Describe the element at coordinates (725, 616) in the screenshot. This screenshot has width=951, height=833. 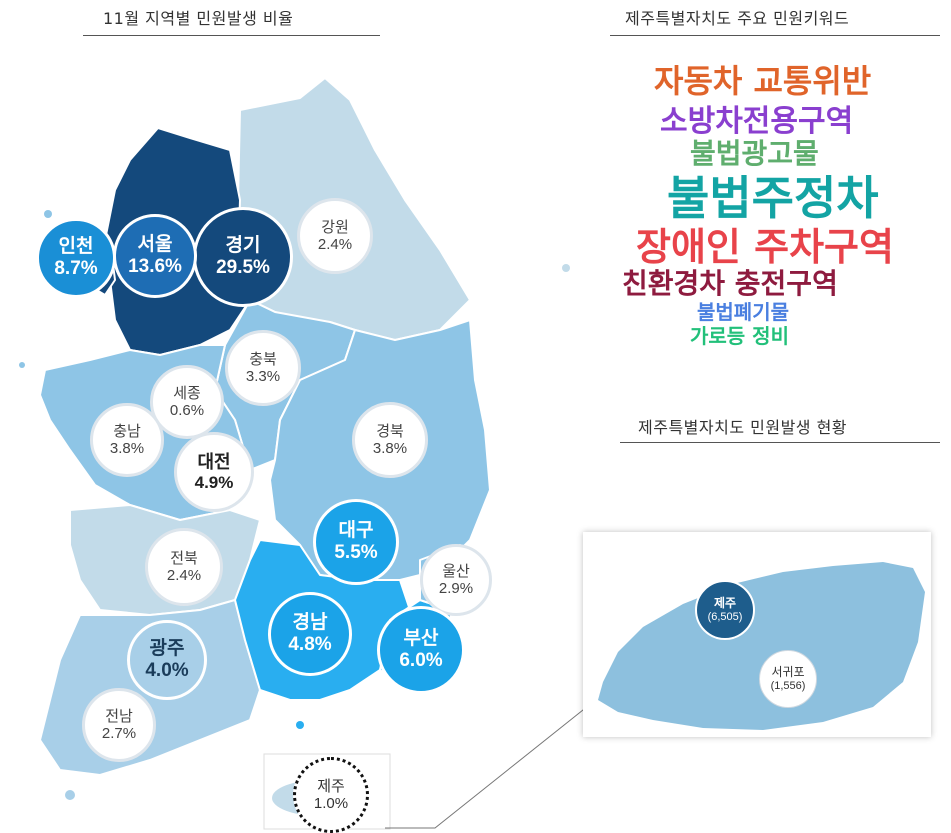
I see `jeju-city-count: (6,505)` at that location.